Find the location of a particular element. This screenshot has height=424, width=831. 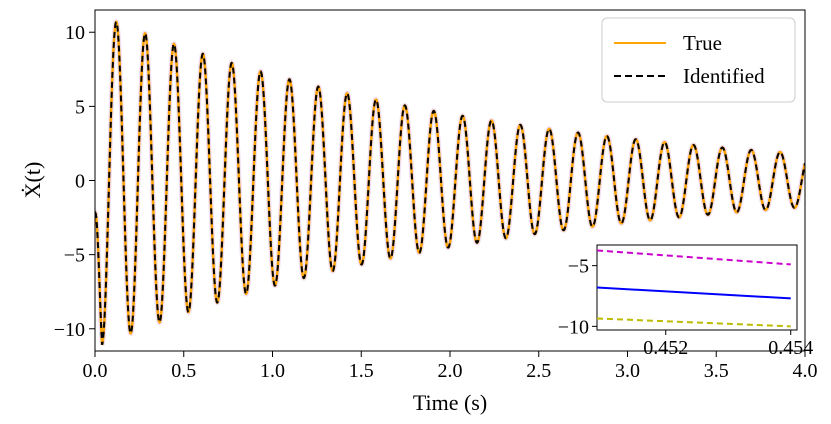

inset-x-tick-label: 0.454 is located at coordinates (790, 348).